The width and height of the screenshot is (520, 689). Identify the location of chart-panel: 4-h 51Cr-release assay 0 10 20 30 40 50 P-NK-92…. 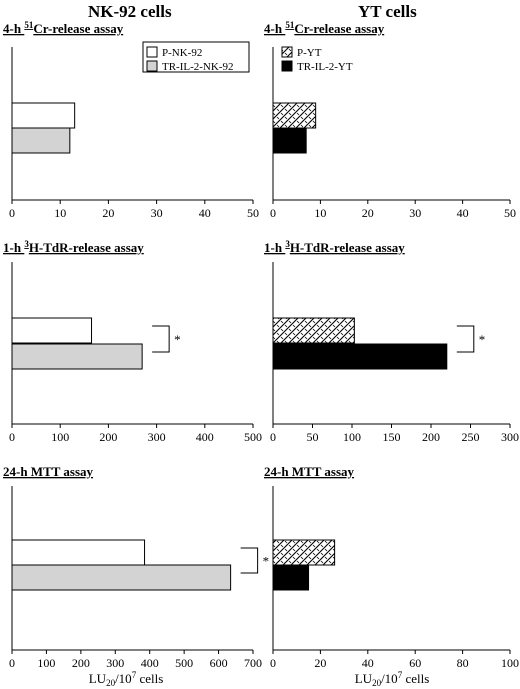
(131, 120).